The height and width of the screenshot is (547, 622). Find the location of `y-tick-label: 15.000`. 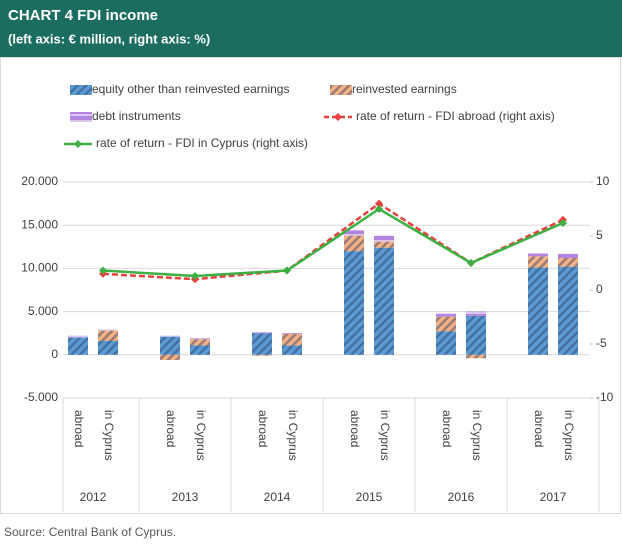

y-tick-label: 15.000 is located at coordinates (39, 224).